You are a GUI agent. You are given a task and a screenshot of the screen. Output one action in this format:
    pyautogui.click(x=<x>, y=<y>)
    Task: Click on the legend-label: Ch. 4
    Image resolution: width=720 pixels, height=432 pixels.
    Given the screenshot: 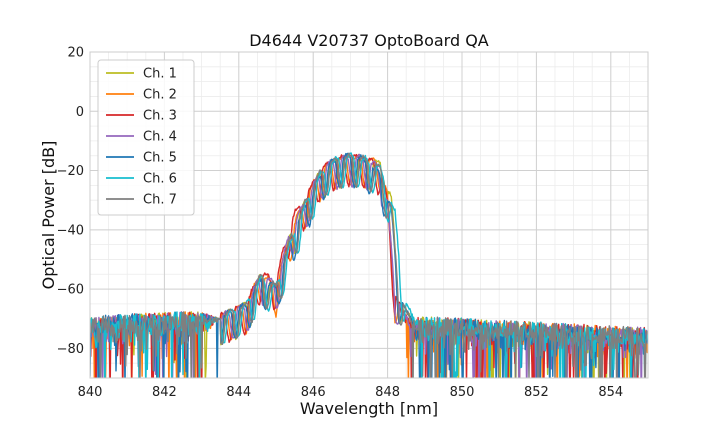 What is the action you would take?
    pyautogui.click(x=160, y=137)
    